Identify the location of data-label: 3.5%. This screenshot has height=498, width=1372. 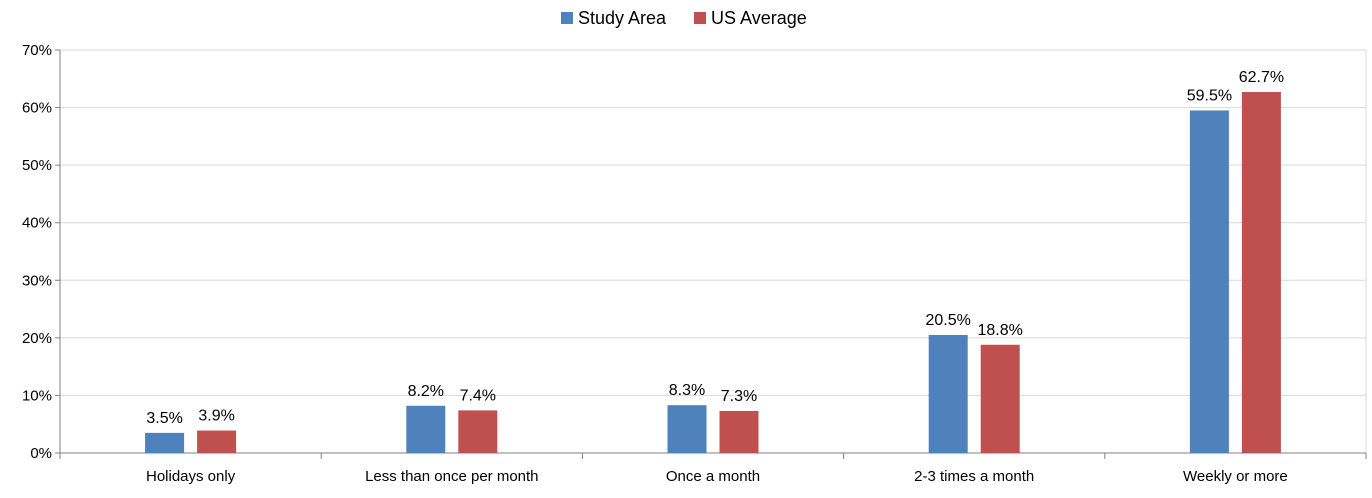
(164, 418).